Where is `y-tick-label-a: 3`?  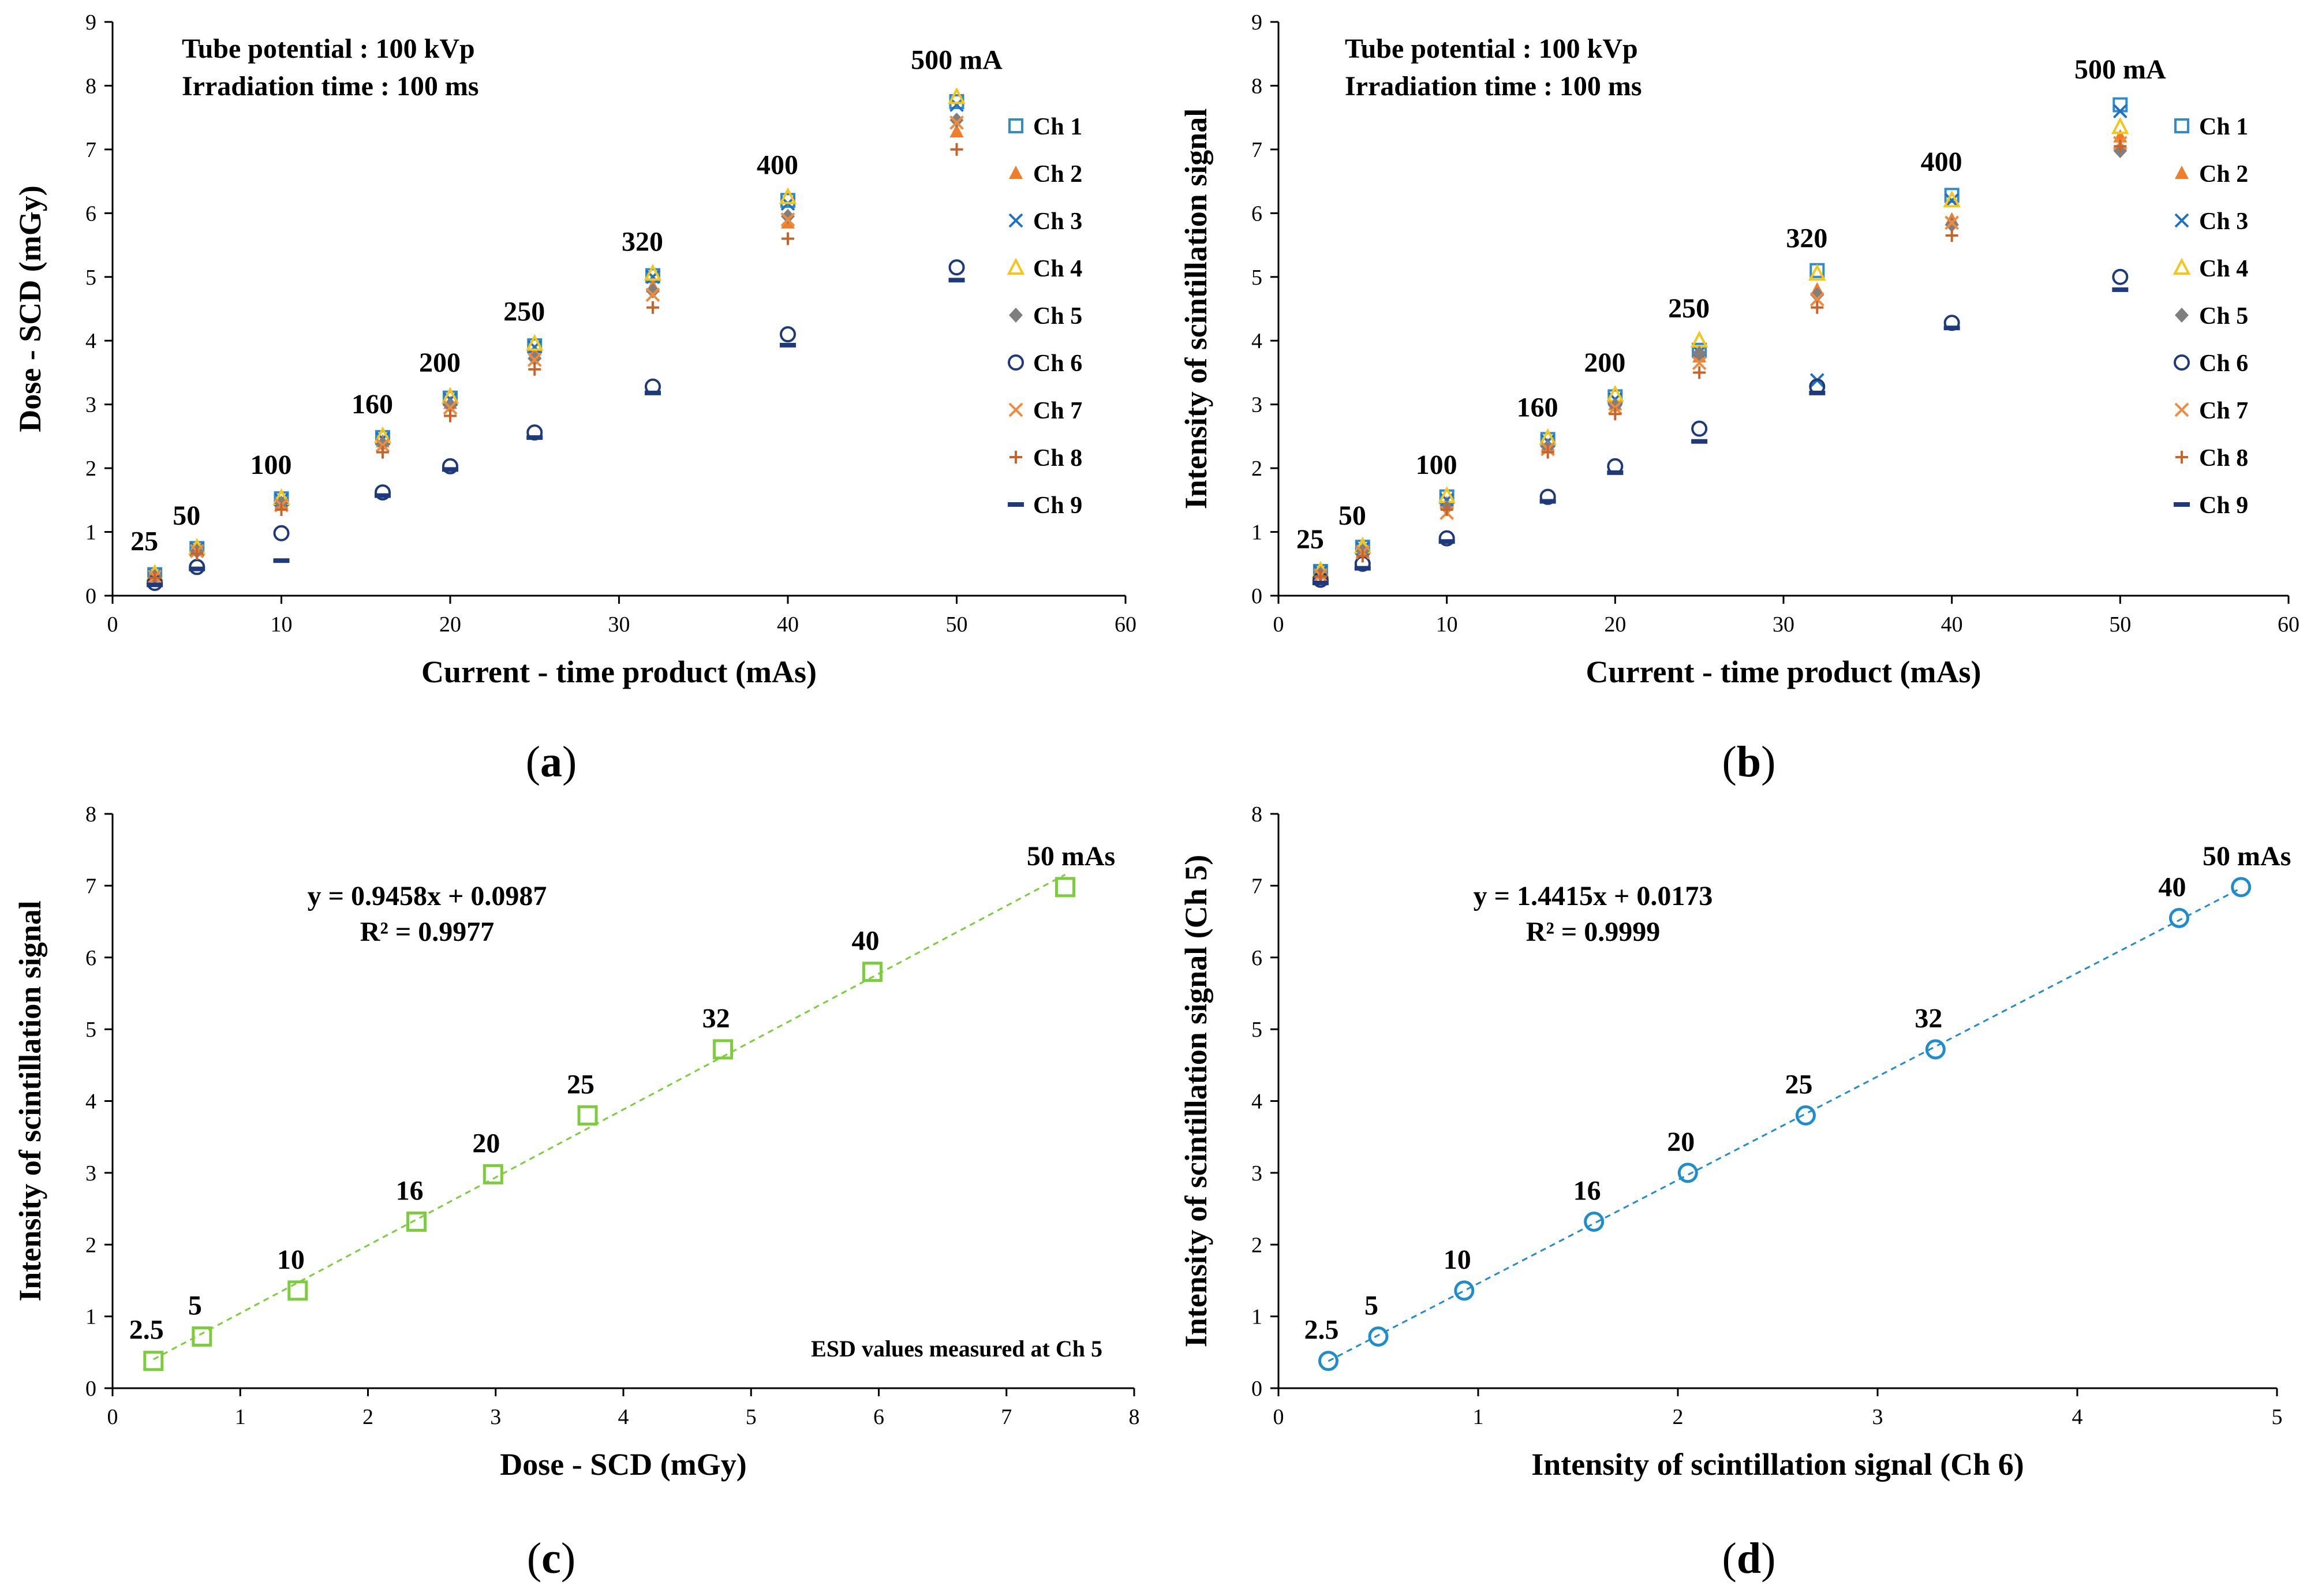 y-tick-label-a: 3 is located at coordinates (90, 405).